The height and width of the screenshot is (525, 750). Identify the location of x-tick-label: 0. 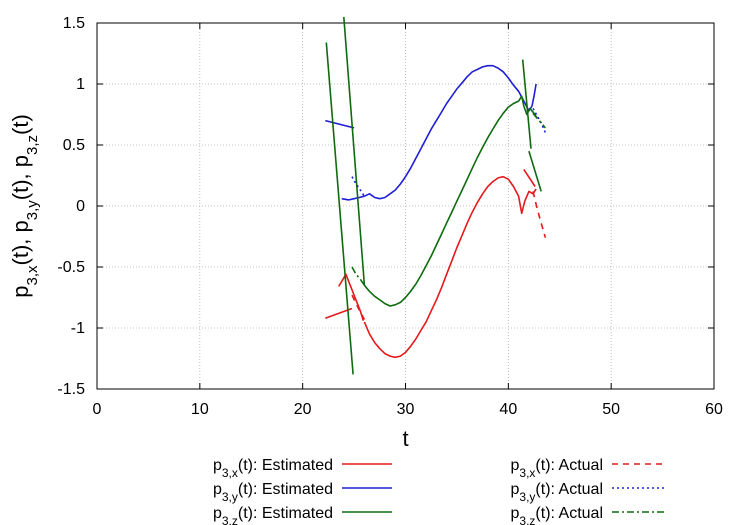
(97, 409).